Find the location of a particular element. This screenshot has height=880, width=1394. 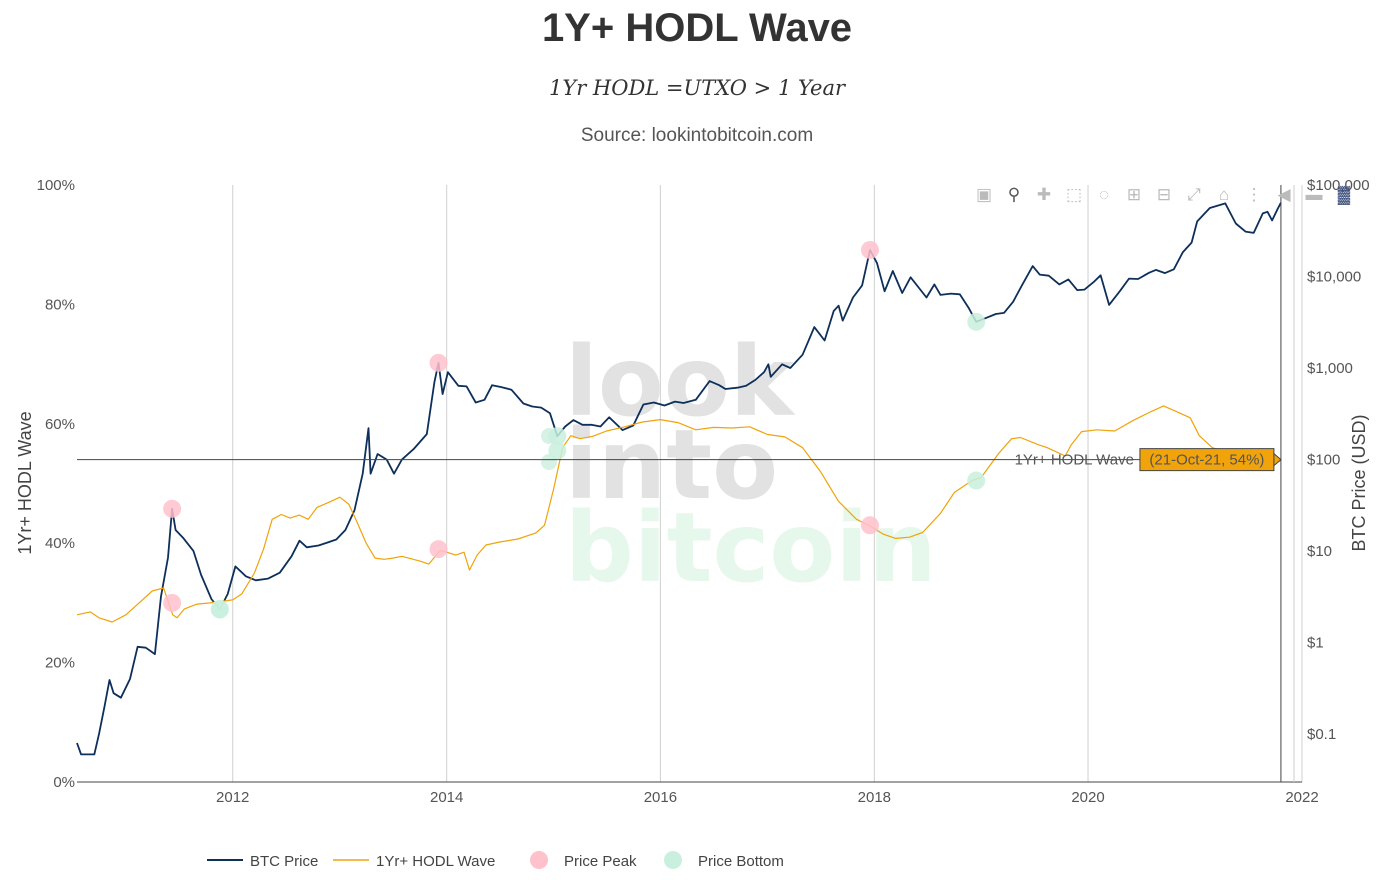

x-tick-2022: 2022 is located at coordinates (1301, 797).